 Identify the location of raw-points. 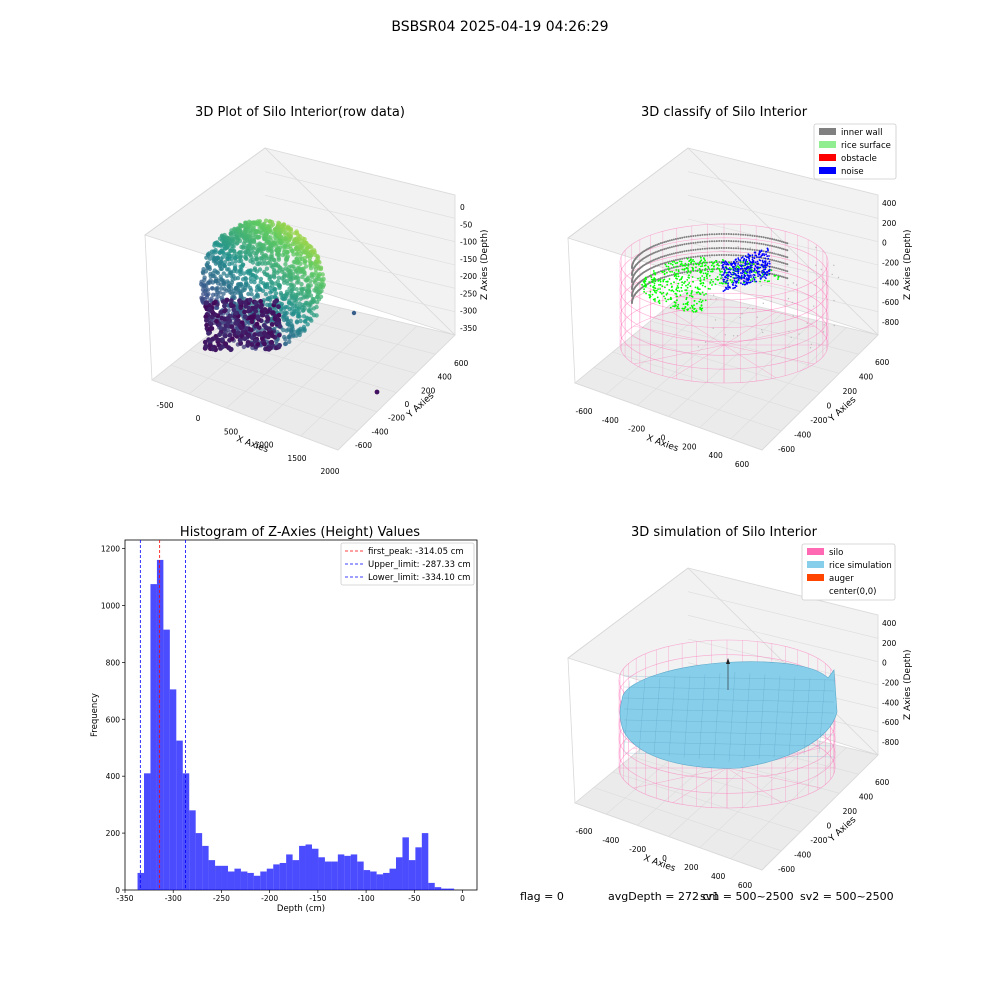
(289, 306).